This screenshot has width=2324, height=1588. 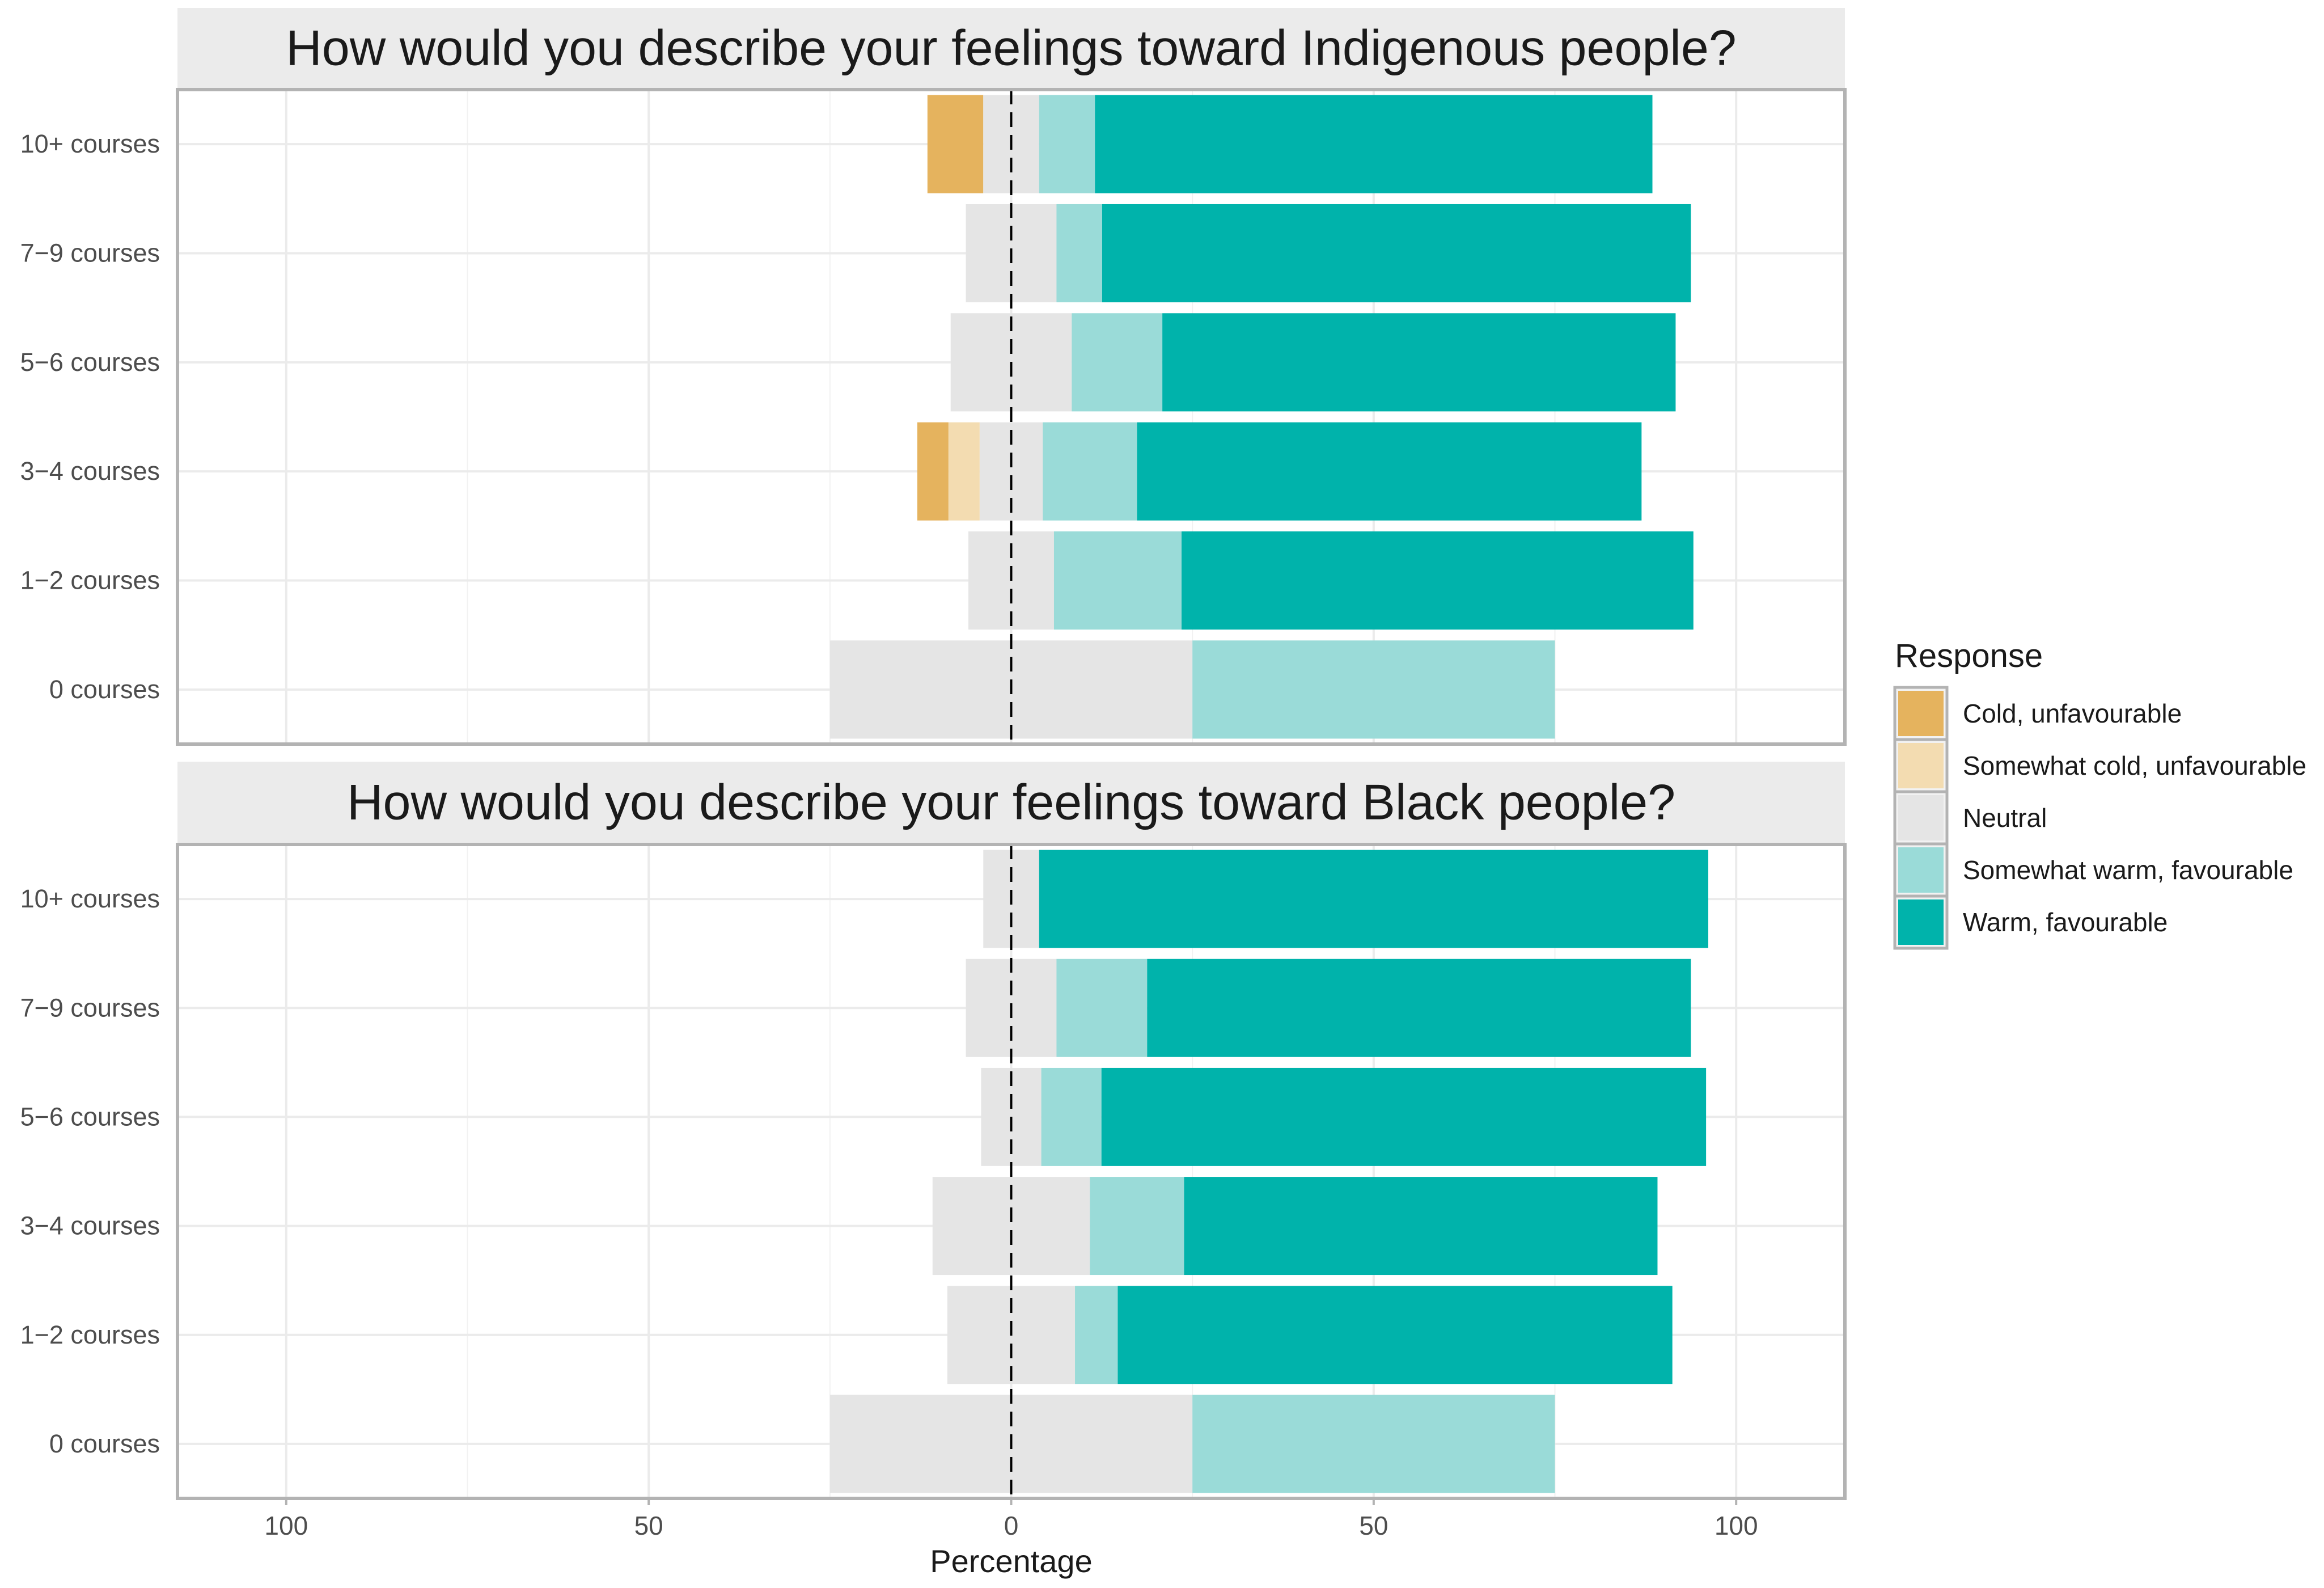 What do you see at coordinates (2005, 818) in the screenshot?
I see `legend-label: Neutral` at bounding box center [2005, 818].